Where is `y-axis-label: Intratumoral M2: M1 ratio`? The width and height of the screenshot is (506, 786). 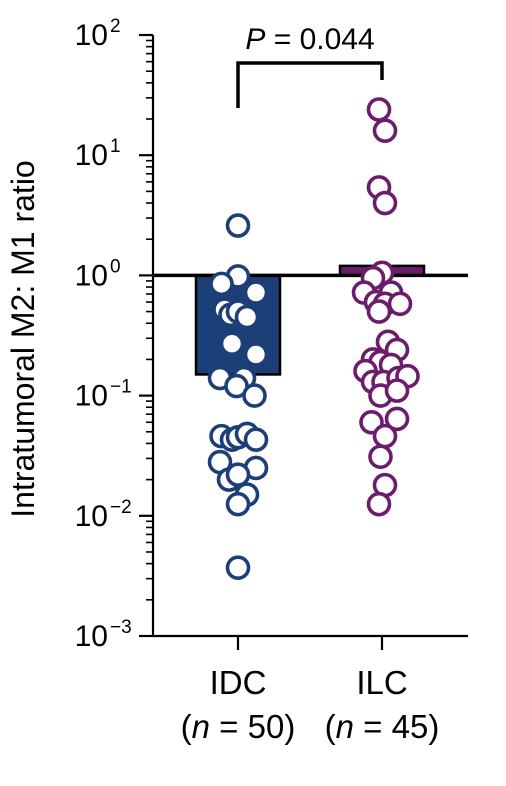 y-axis-label: Intratumoral M2: M1 ratio is located at coordinates (23, 338).